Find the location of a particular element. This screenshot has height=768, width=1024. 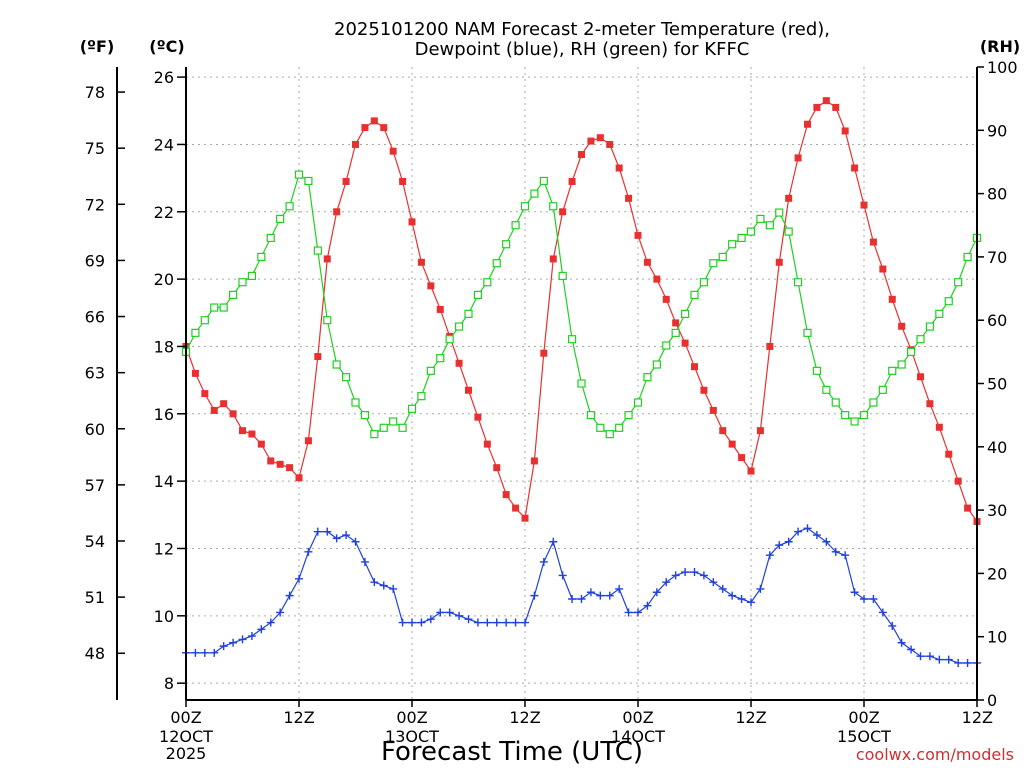

celsius-tick-label: 14 is located at coordinates (164, 481).